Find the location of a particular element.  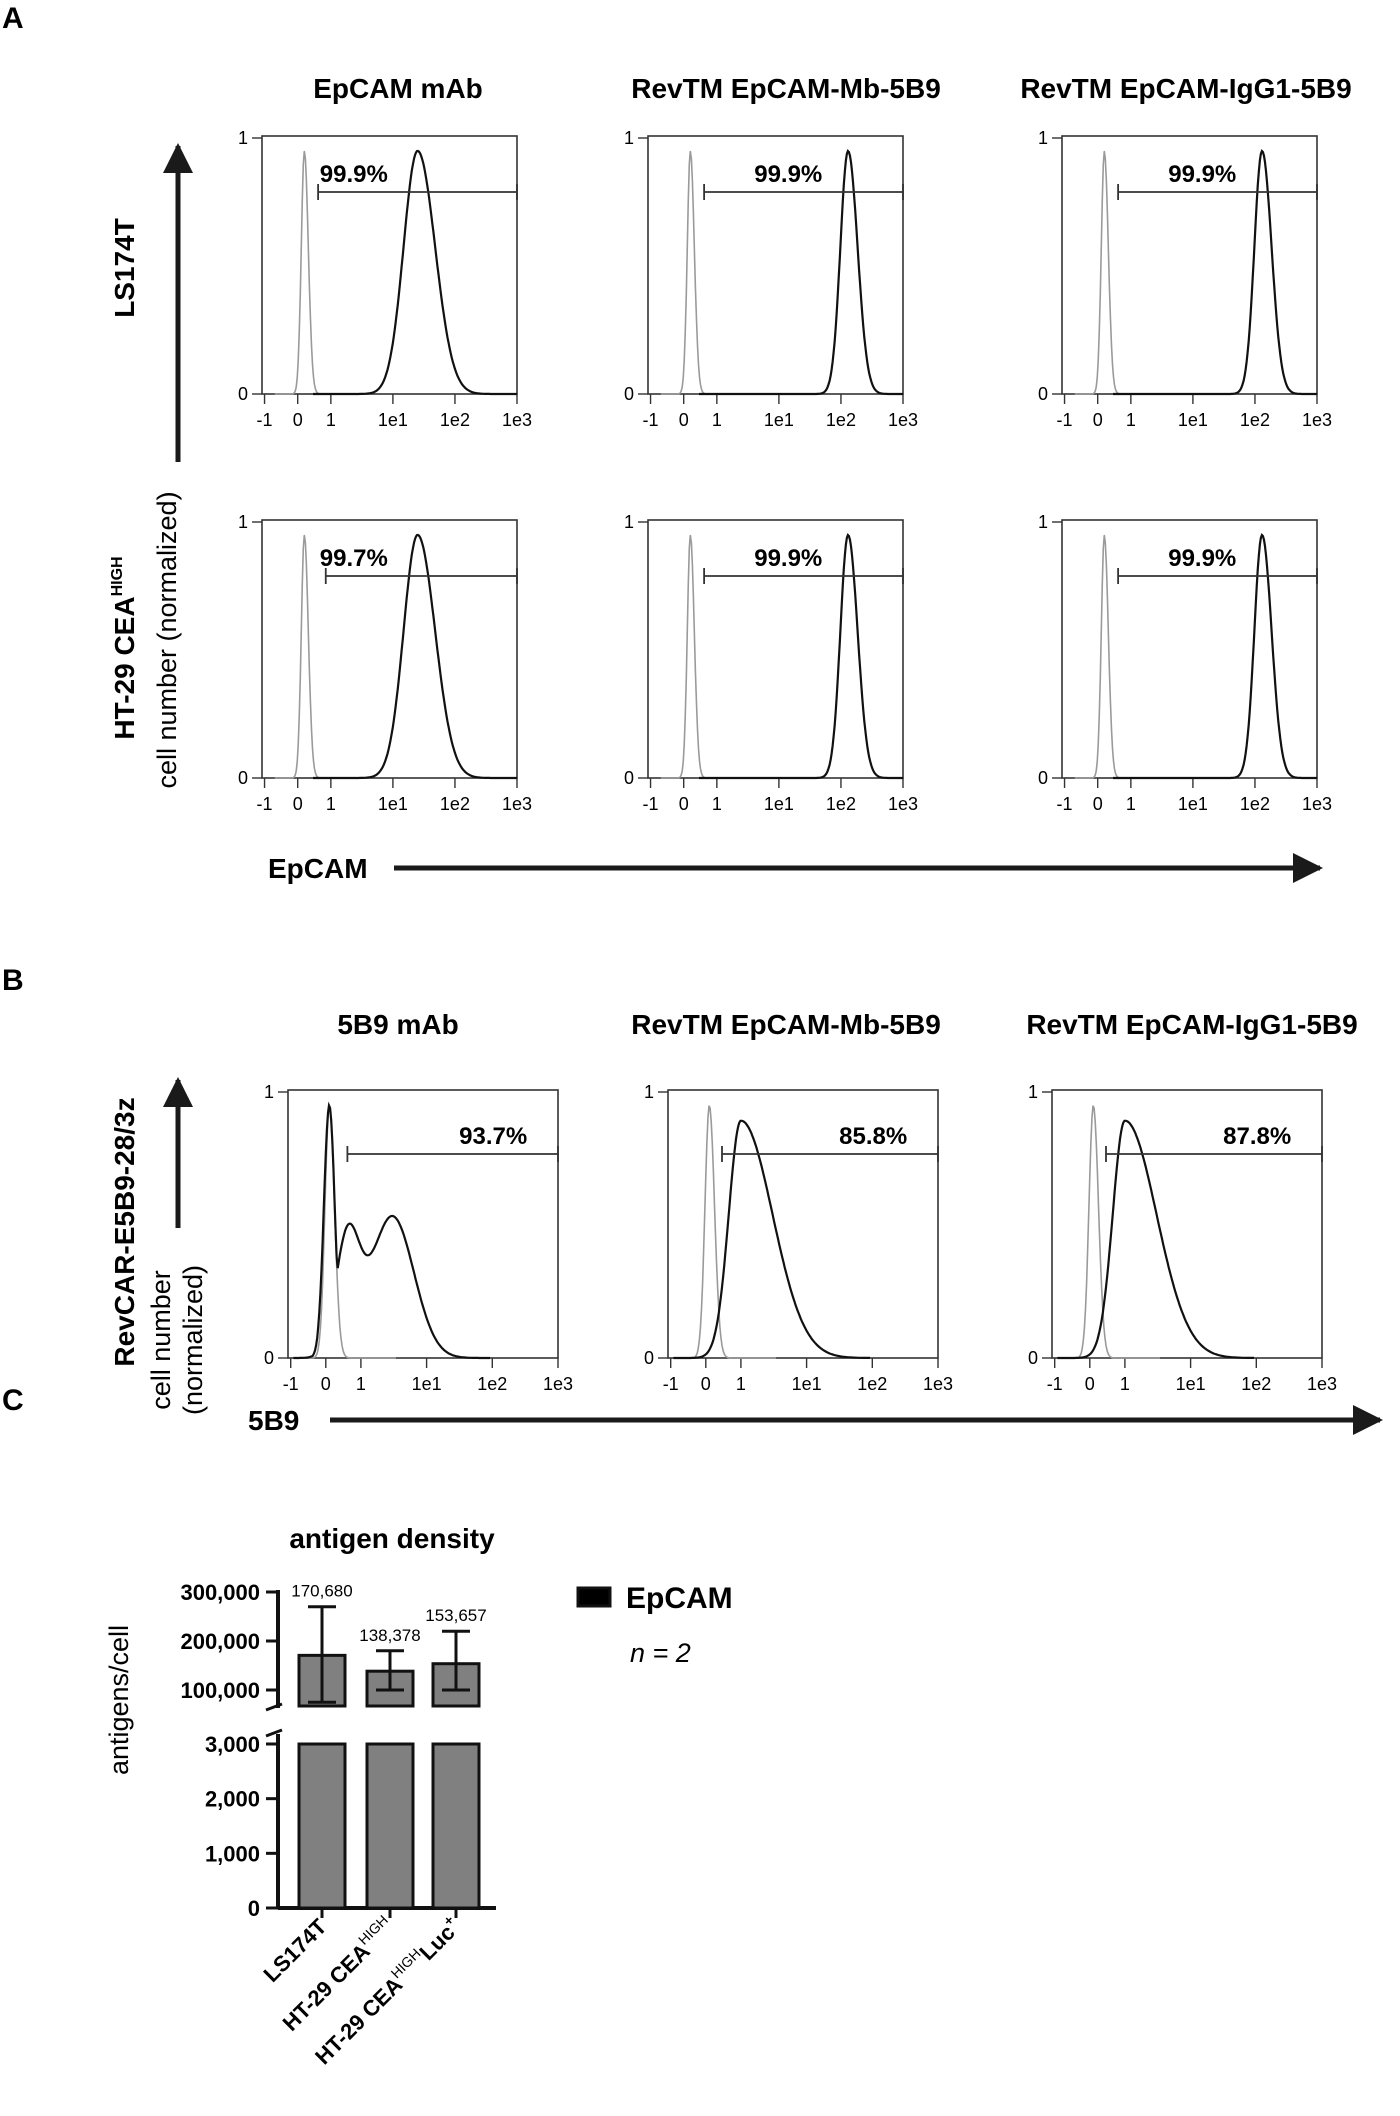

panel-b-col-title-2: RevTM EpCAM-Mb-5B9 is located at coordinates (786, 1024).